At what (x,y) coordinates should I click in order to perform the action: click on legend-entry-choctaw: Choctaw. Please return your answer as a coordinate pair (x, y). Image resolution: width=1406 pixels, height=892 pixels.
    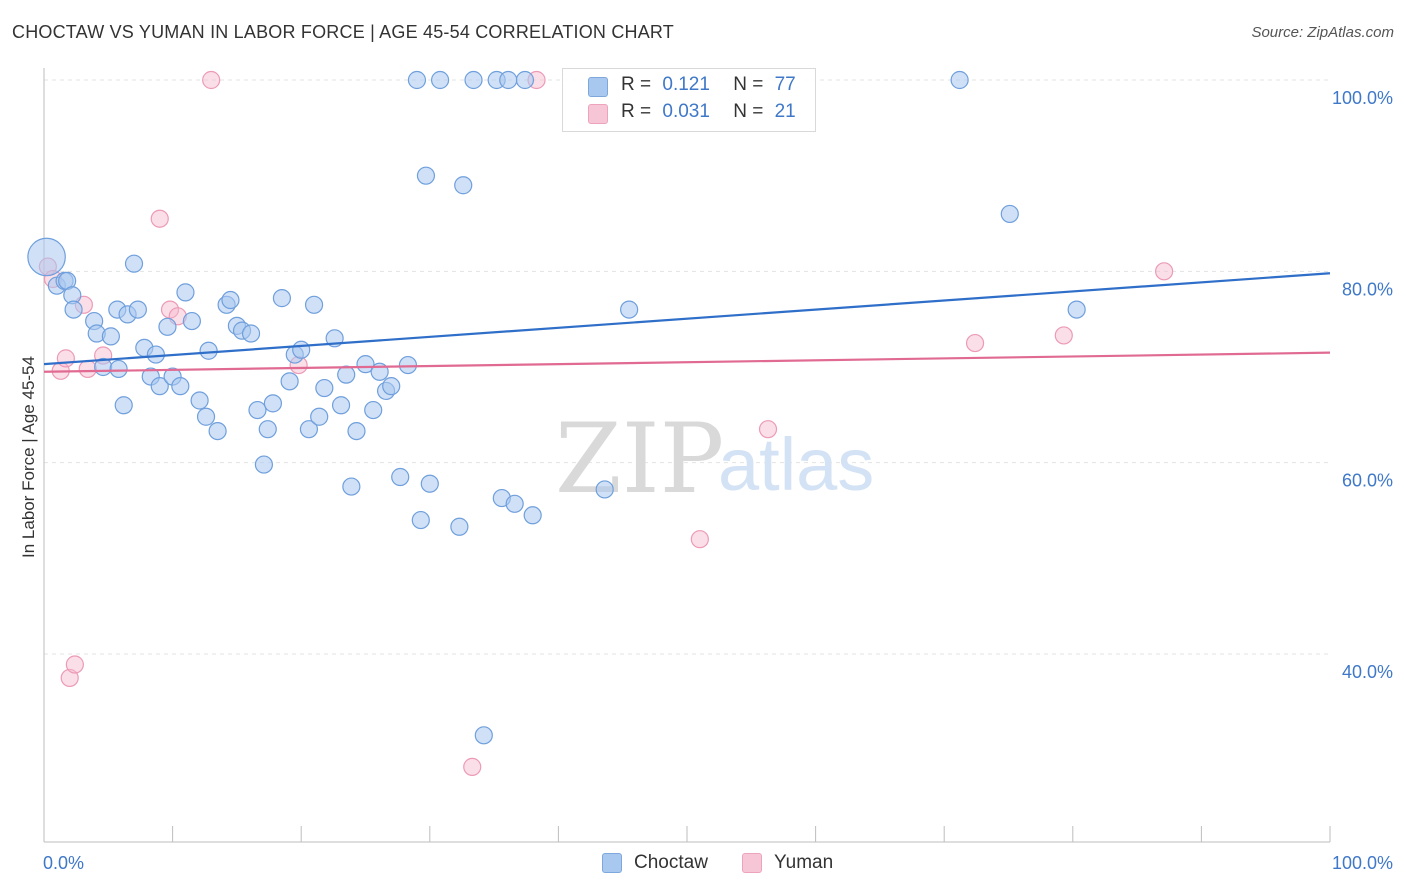
    Looking at the image, I should click on (655, 863).